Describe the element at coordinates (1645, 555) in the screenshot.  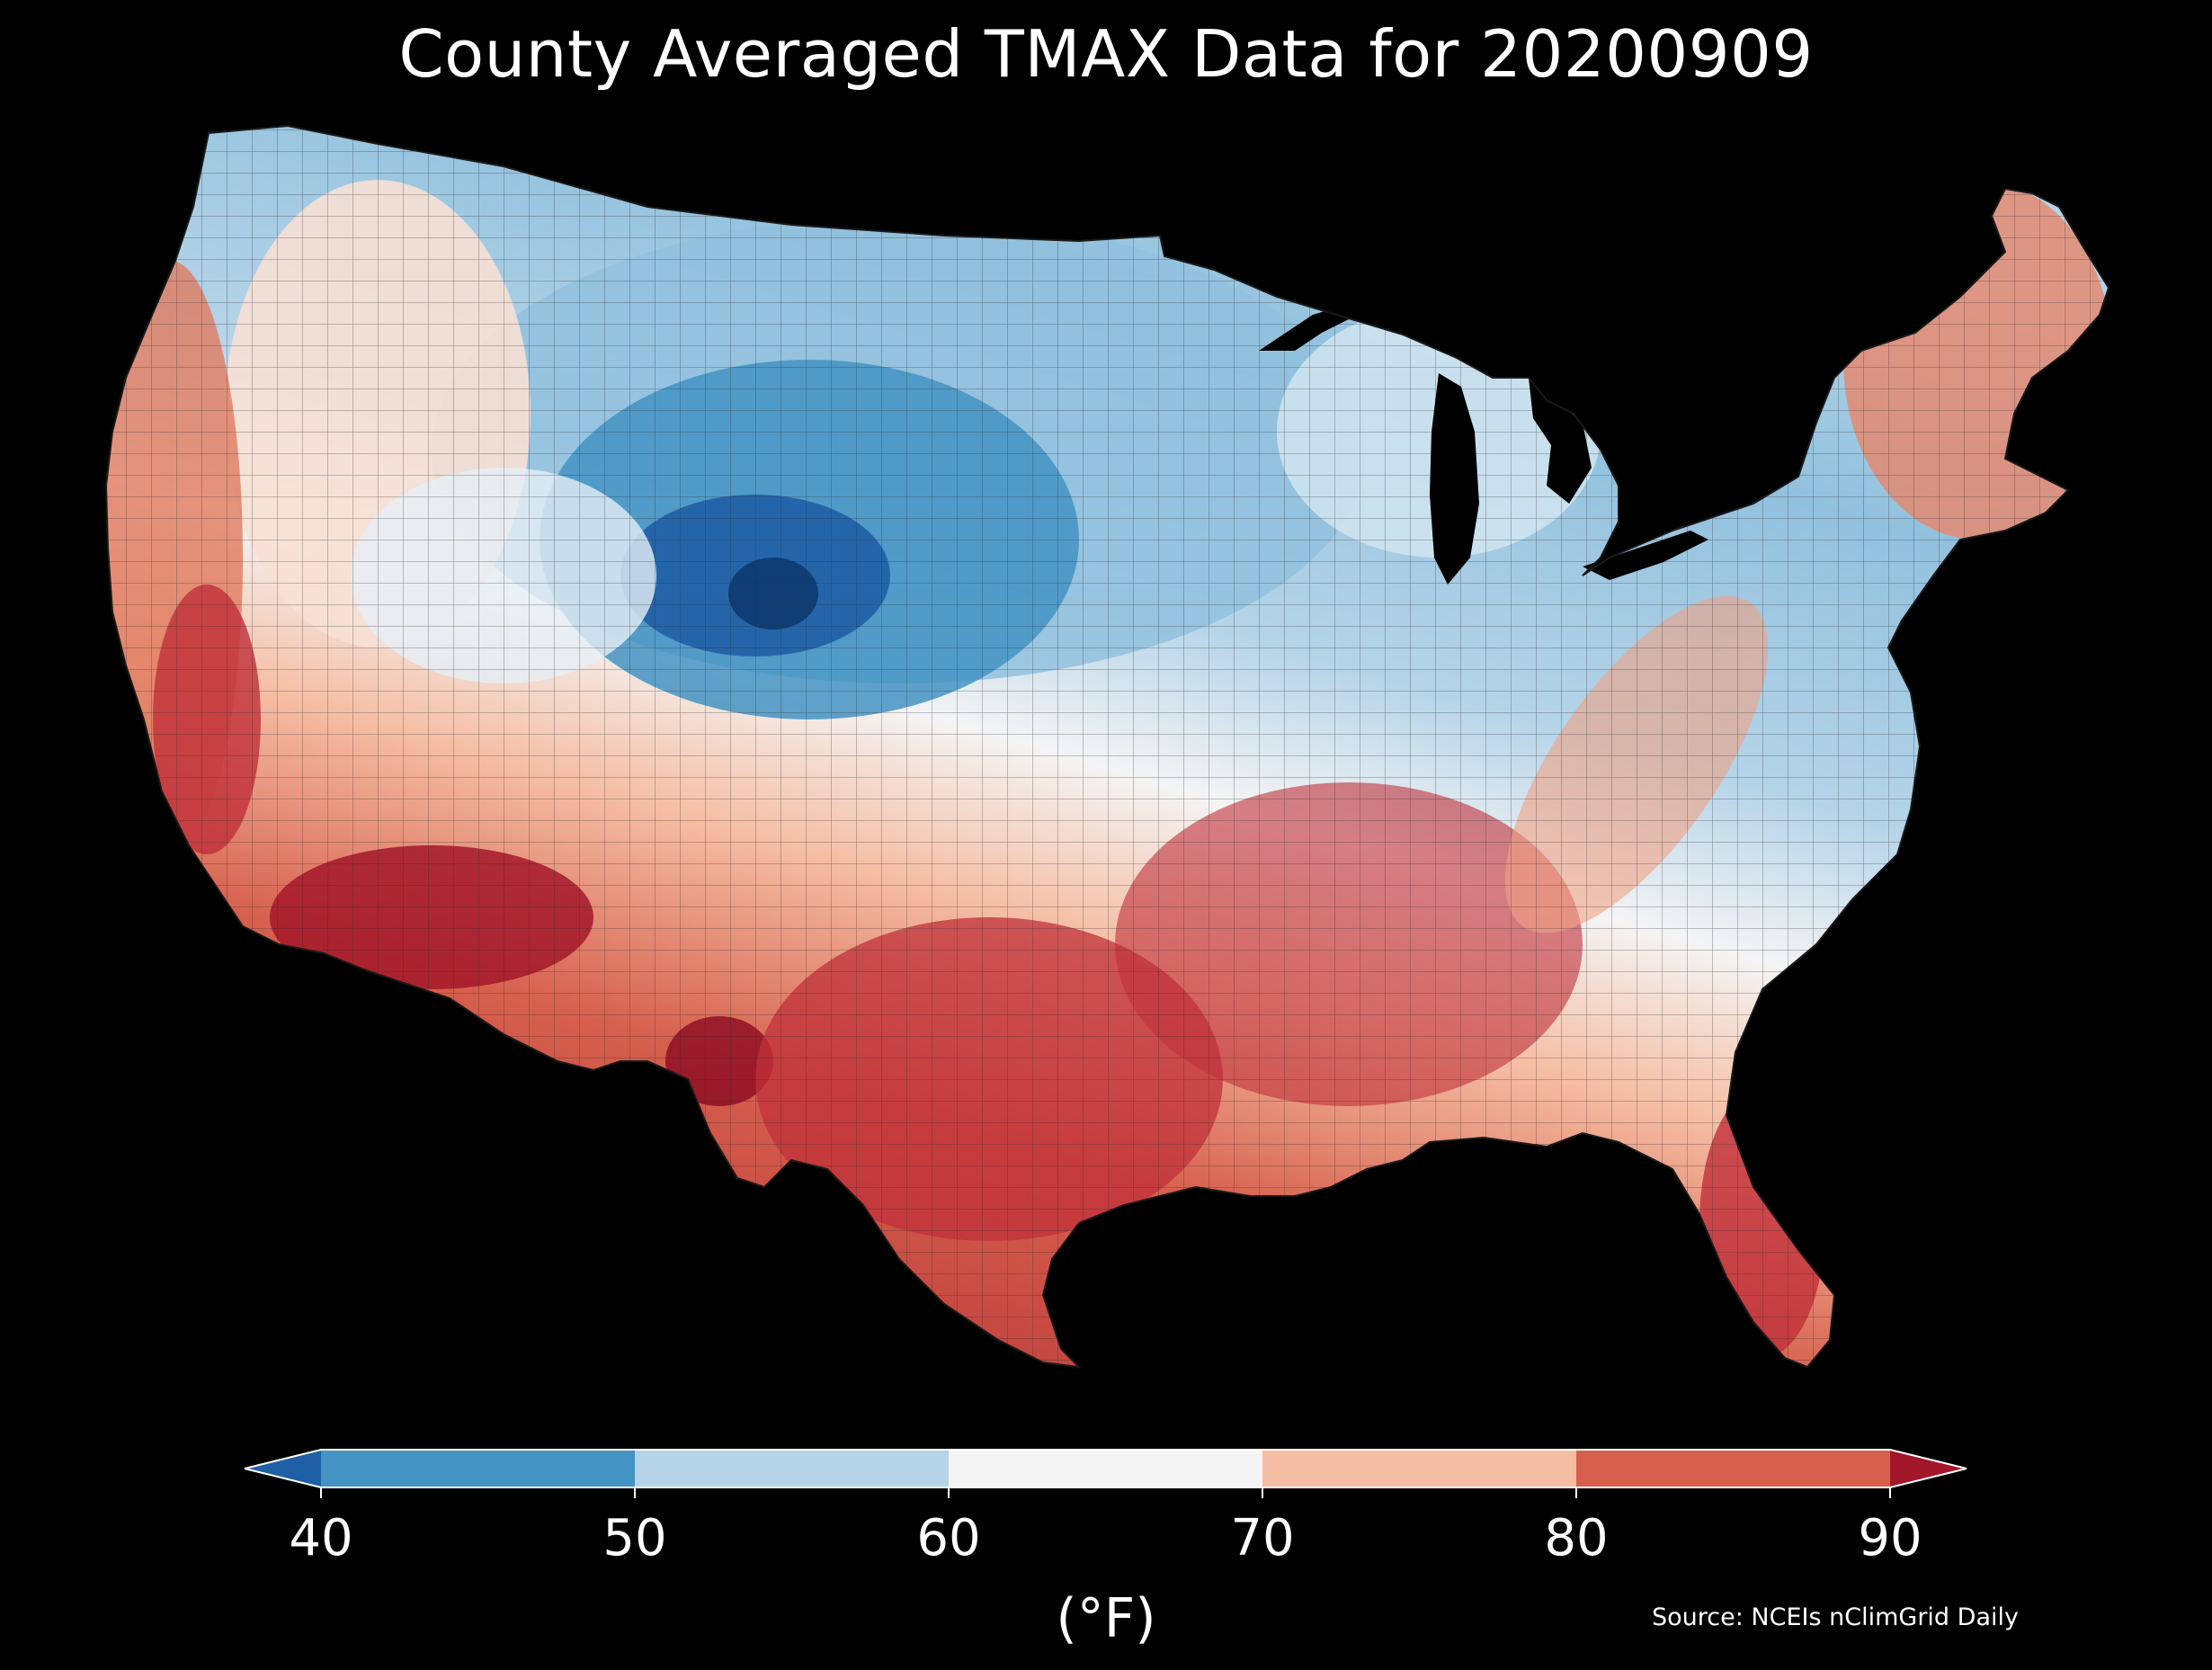
I see `lake-erie` at that location.